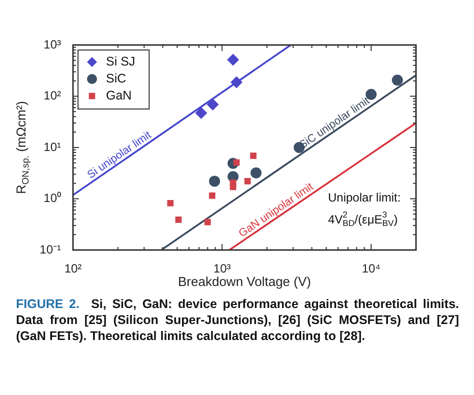  Describe the element at coordinates (53, 44) in the screenshot. I see `y-tick-label: 10³` at that location.